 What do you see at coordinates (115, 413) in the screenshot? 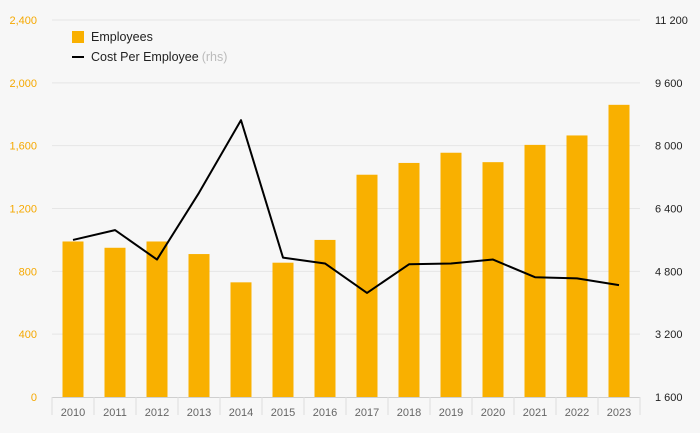
I see `x-tick-label: 2011` at bounding box center [115, 413].